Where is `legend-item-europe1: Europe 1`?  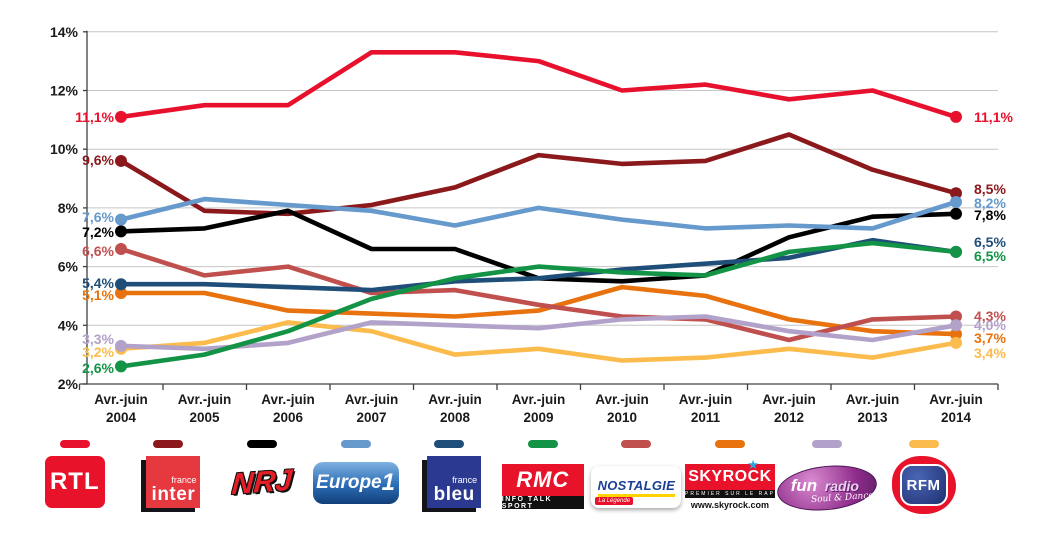
legend-item-europe1: Europe 1 is located at coordinates (356, 485).